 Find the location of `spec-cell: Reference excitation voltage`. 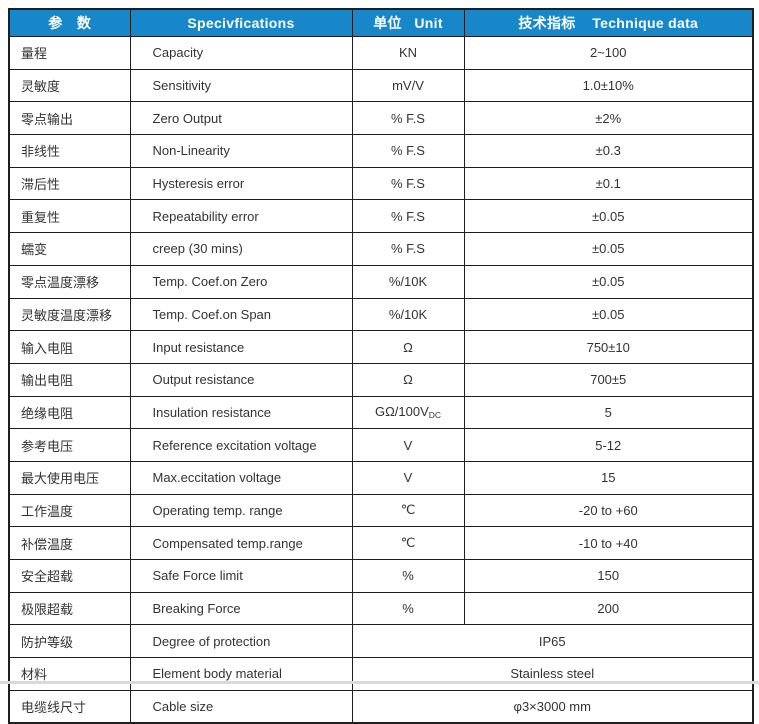

spec-cell: Reference excitation voltage is located at coordinates (241, 445).